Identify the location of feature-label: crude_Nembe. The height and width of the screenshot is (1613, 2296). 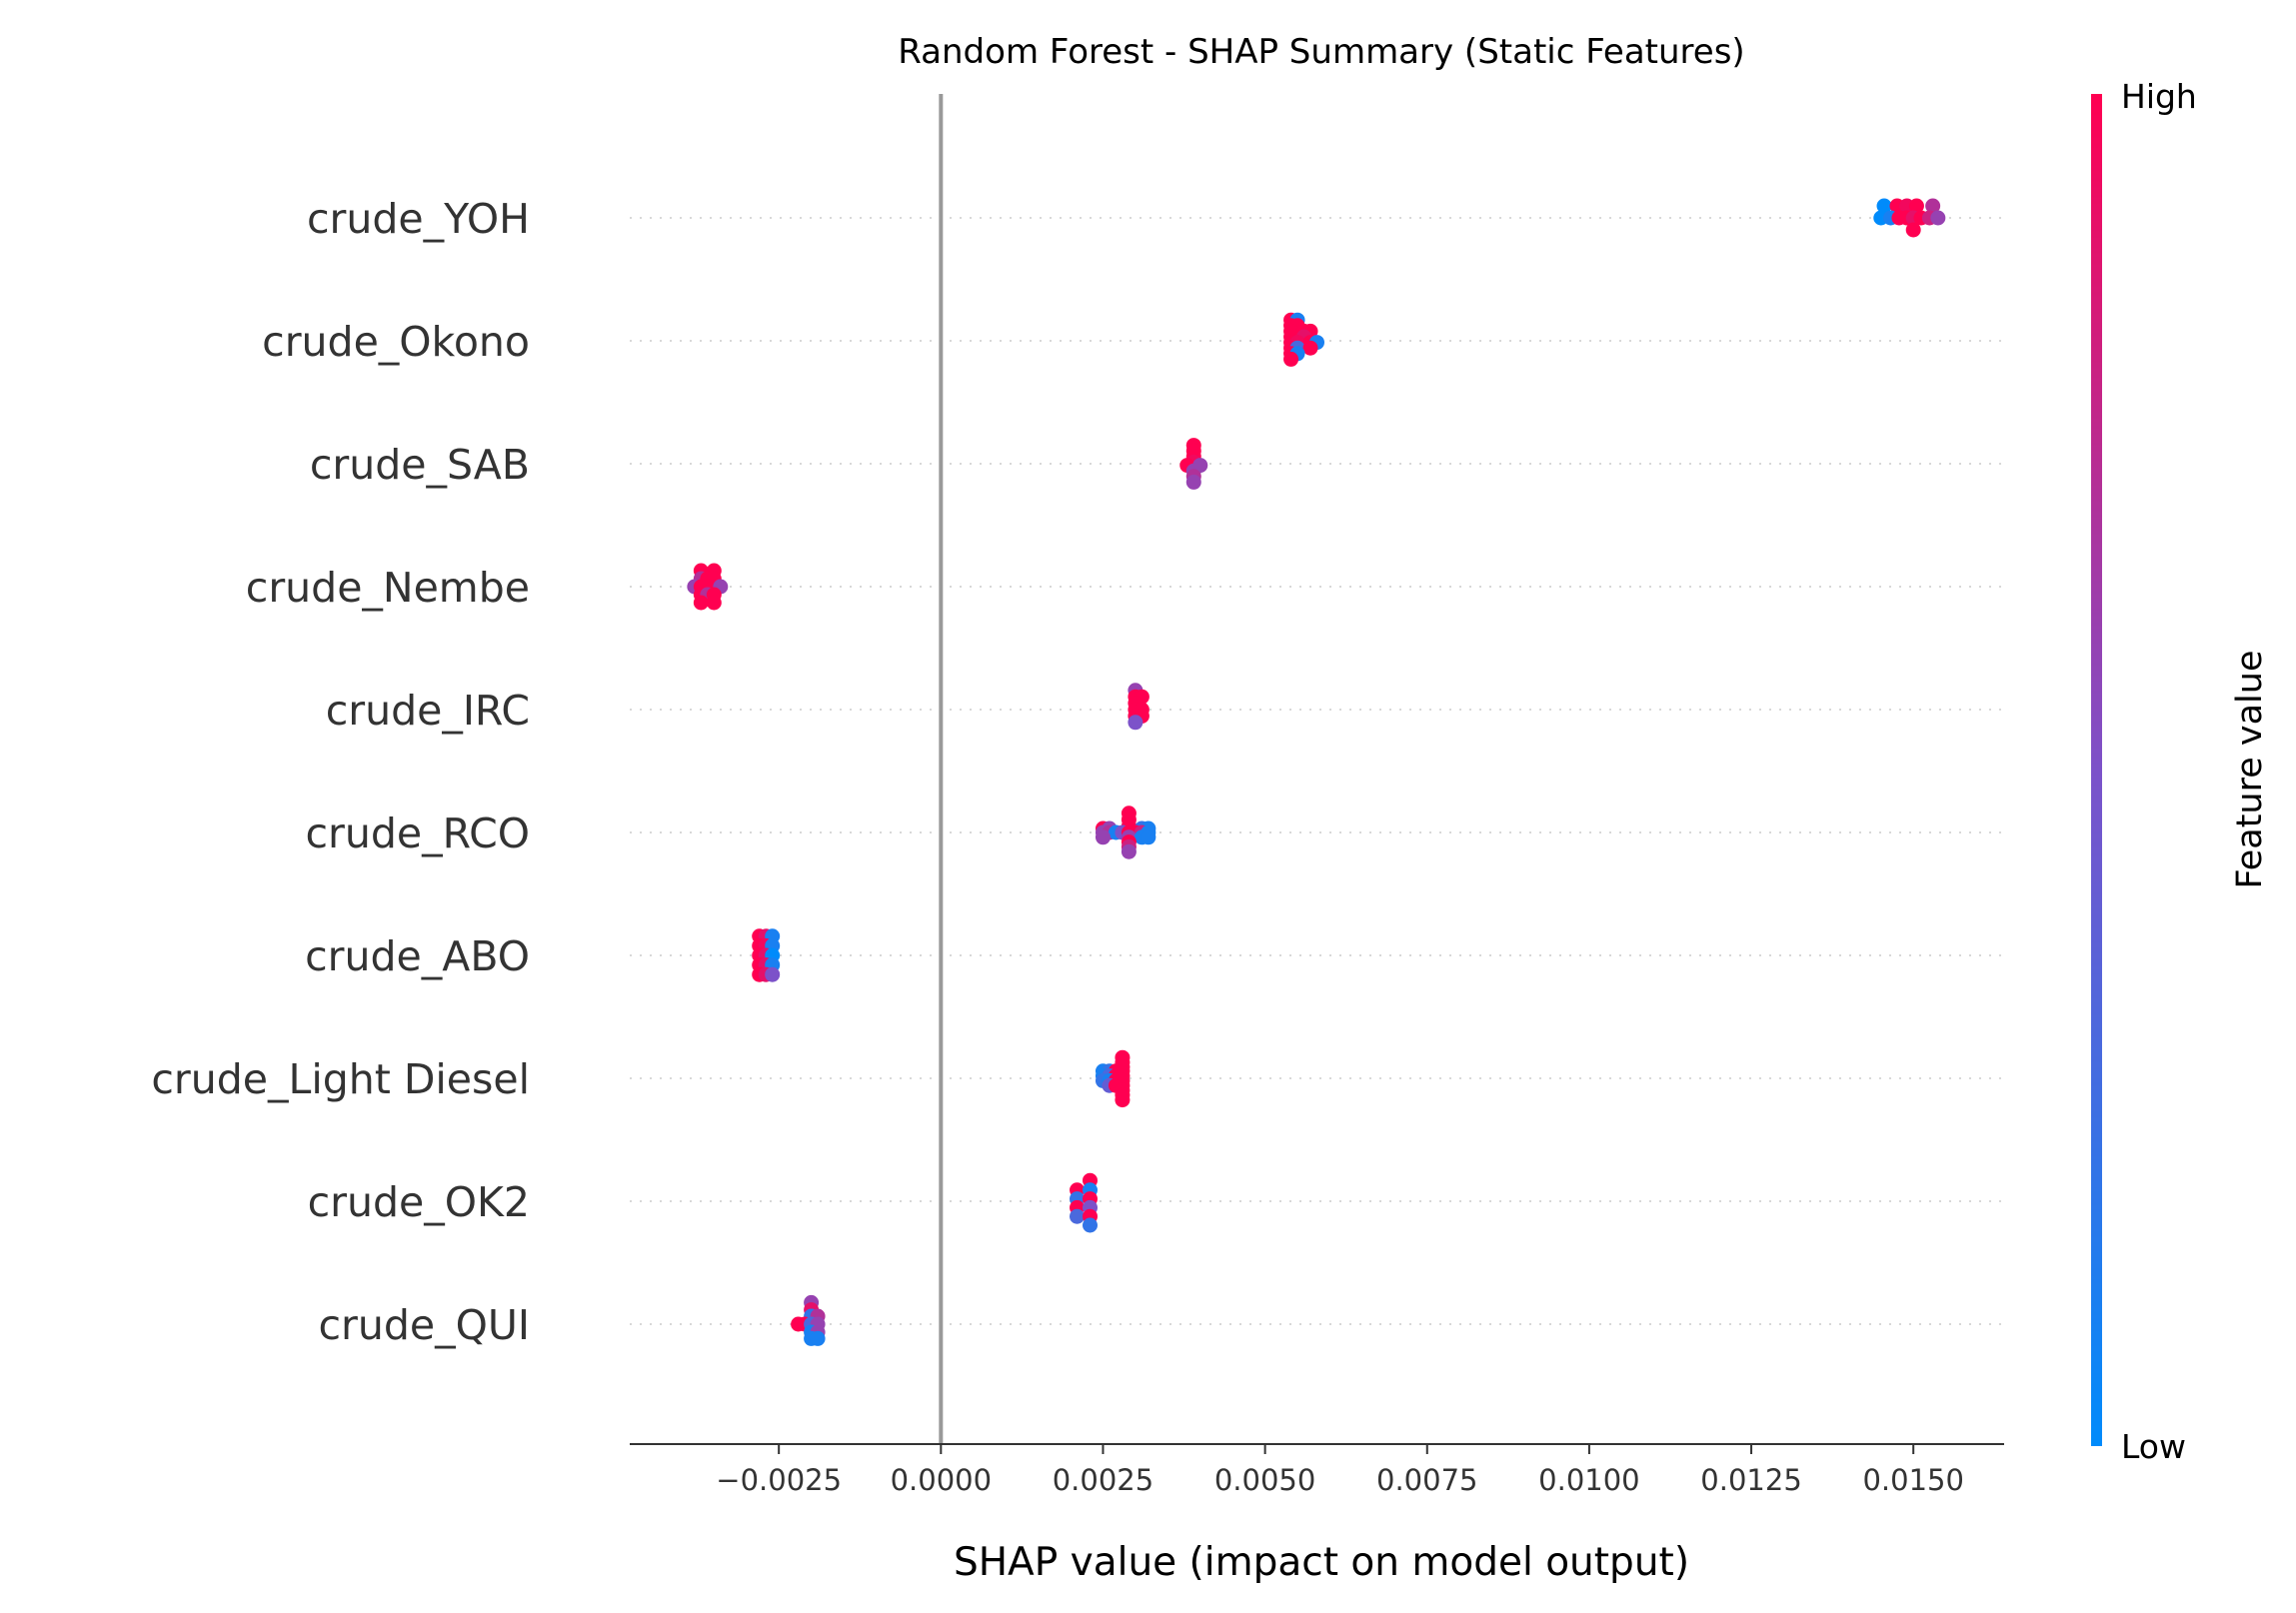
(388, 588).